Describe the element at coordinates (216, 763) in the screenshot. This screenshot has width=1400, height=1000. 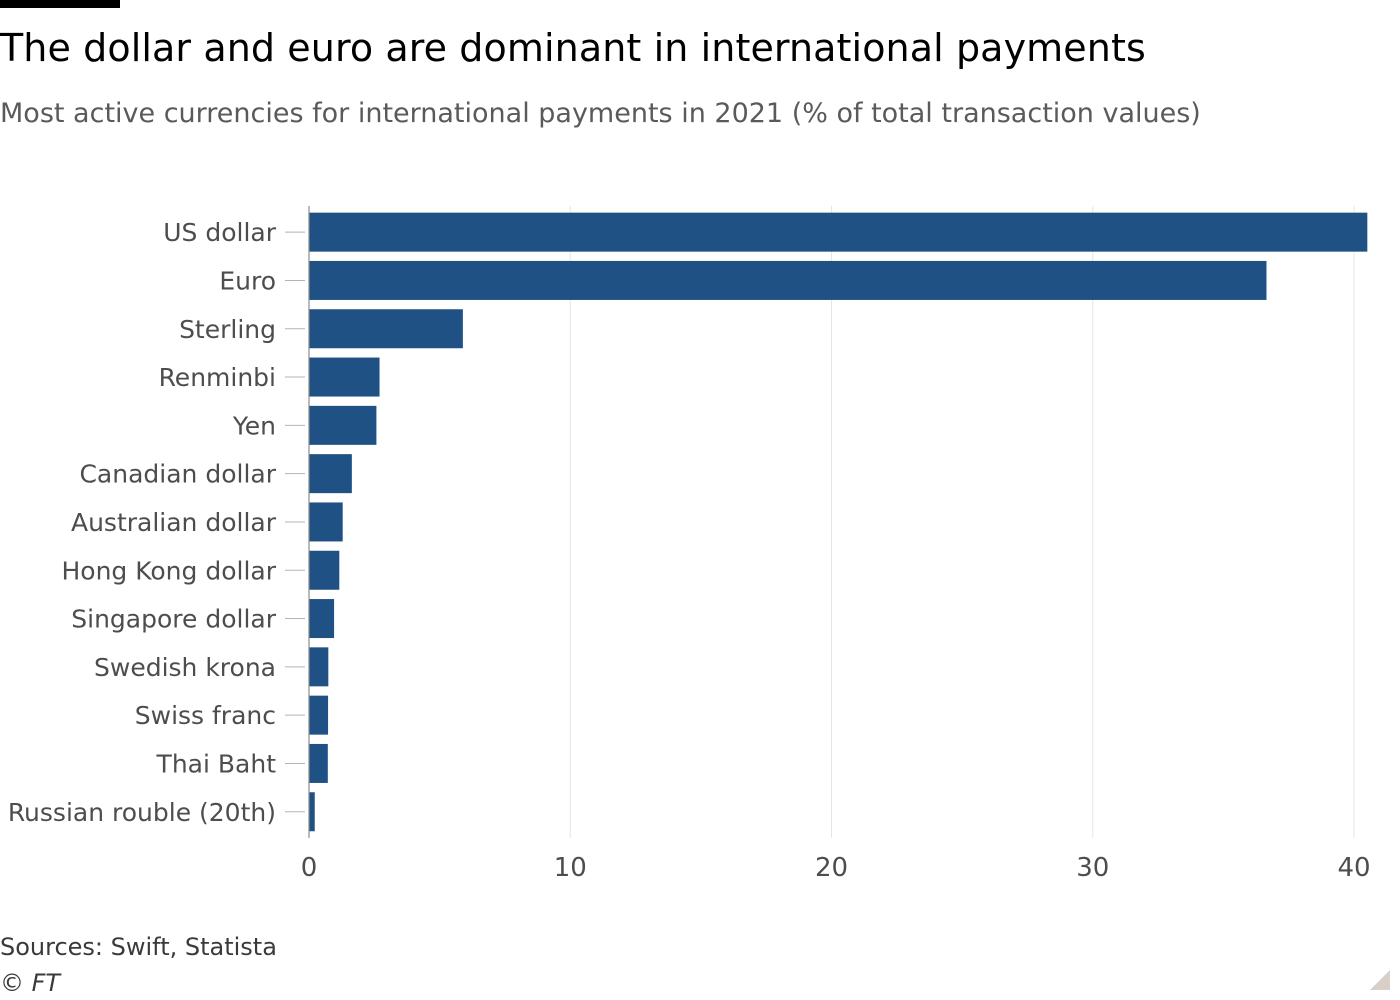
I see `y-category-label: Thai Baht` at that location.